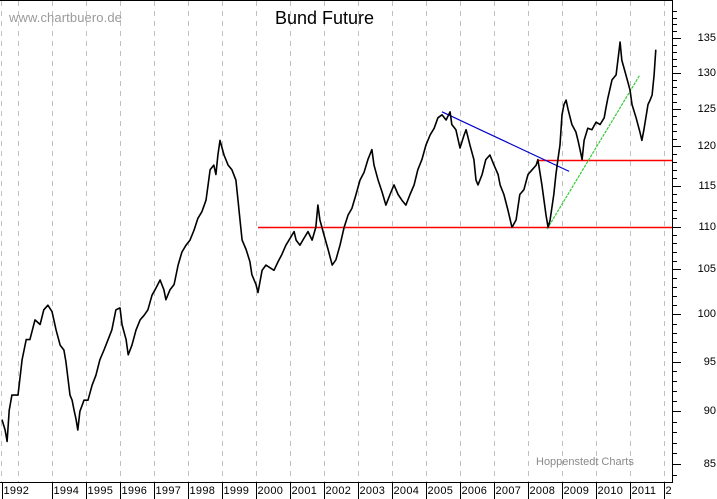  Describe the element at coordinates (406, 491) in the screenshot. I see `x-tick-label: 2004` at that location.